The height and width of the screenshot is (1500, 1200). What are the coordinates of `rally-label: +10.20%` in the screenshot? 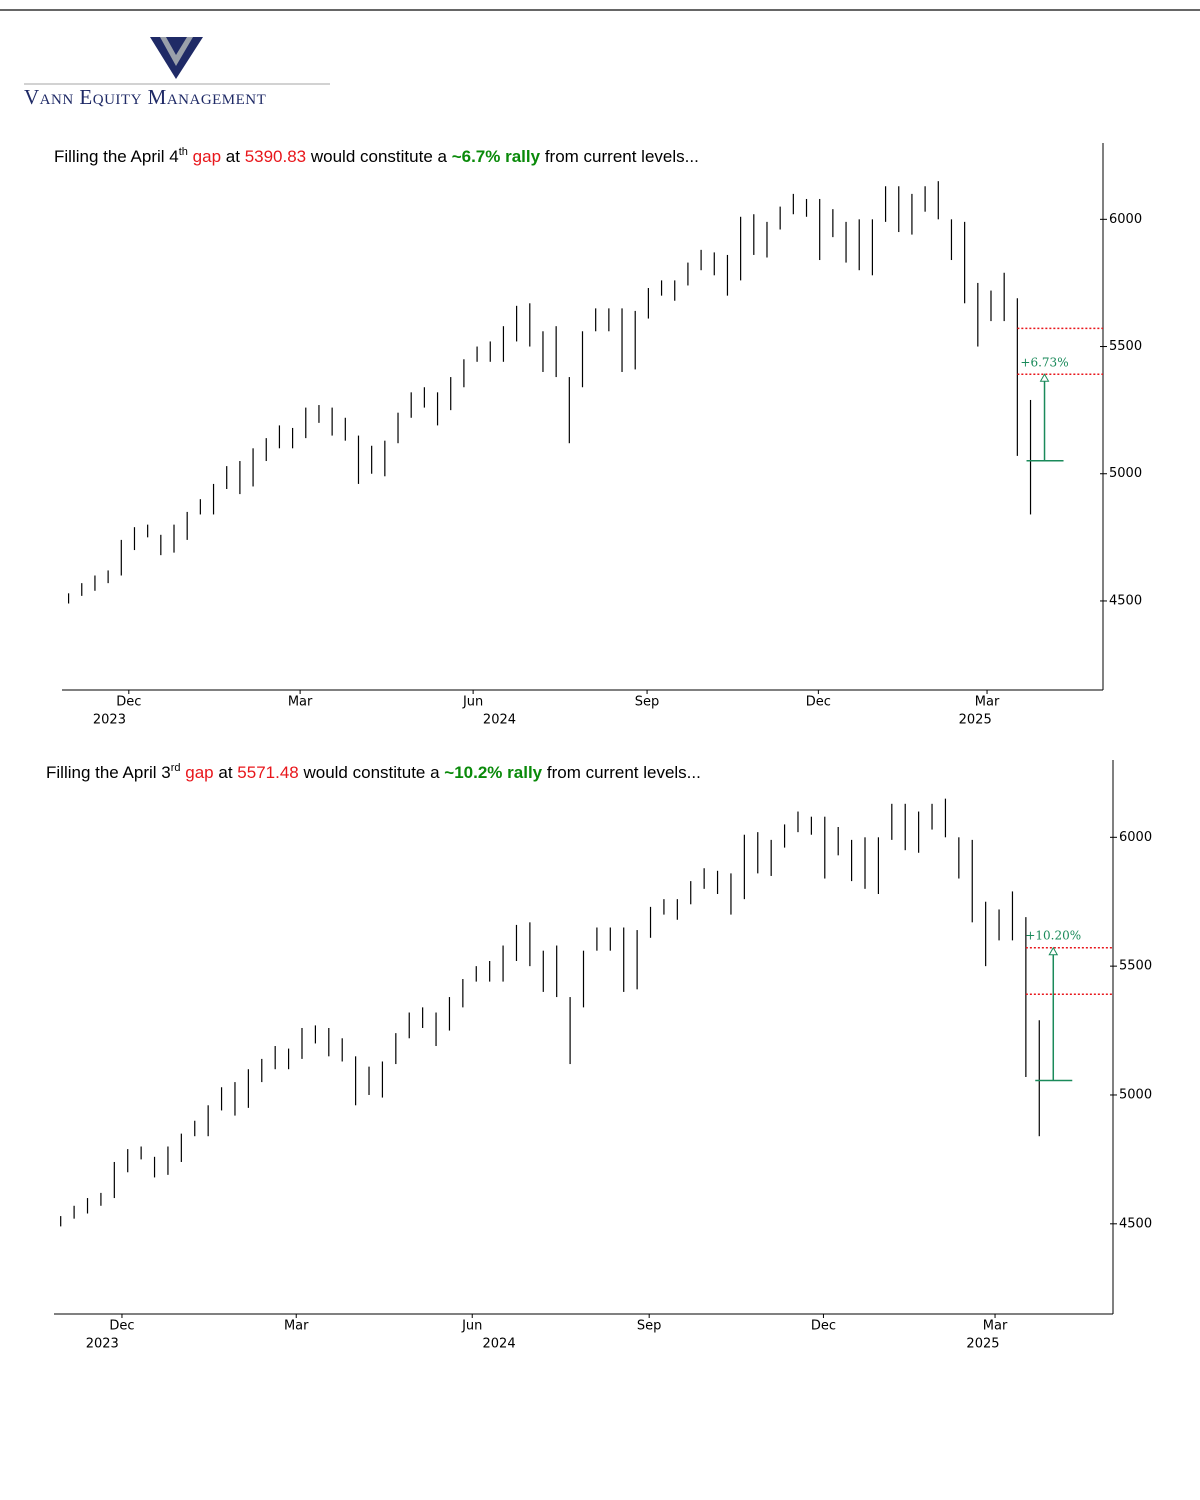 It's located at (1053, 936).